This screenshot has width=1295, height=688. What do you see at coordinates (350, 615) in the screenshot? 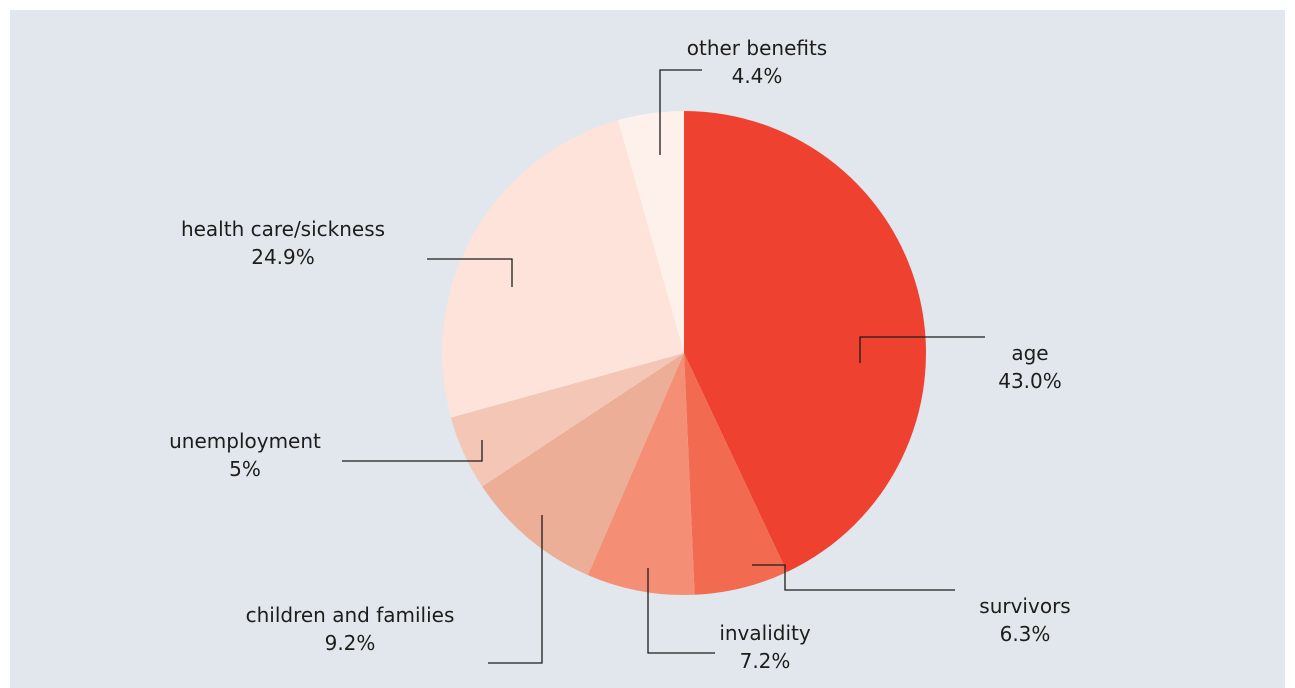
I see `slice-label-children-and-families: children and families` at bounding box center [350, 615].